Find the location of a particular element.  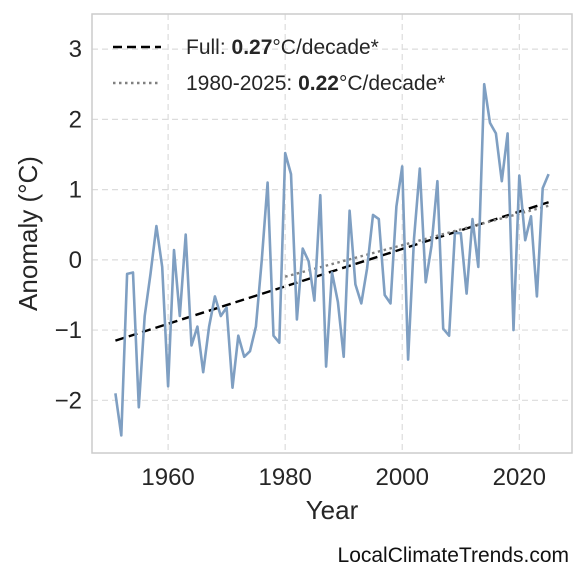

y-tick-label: −2 is located at coordinates (68, 400).